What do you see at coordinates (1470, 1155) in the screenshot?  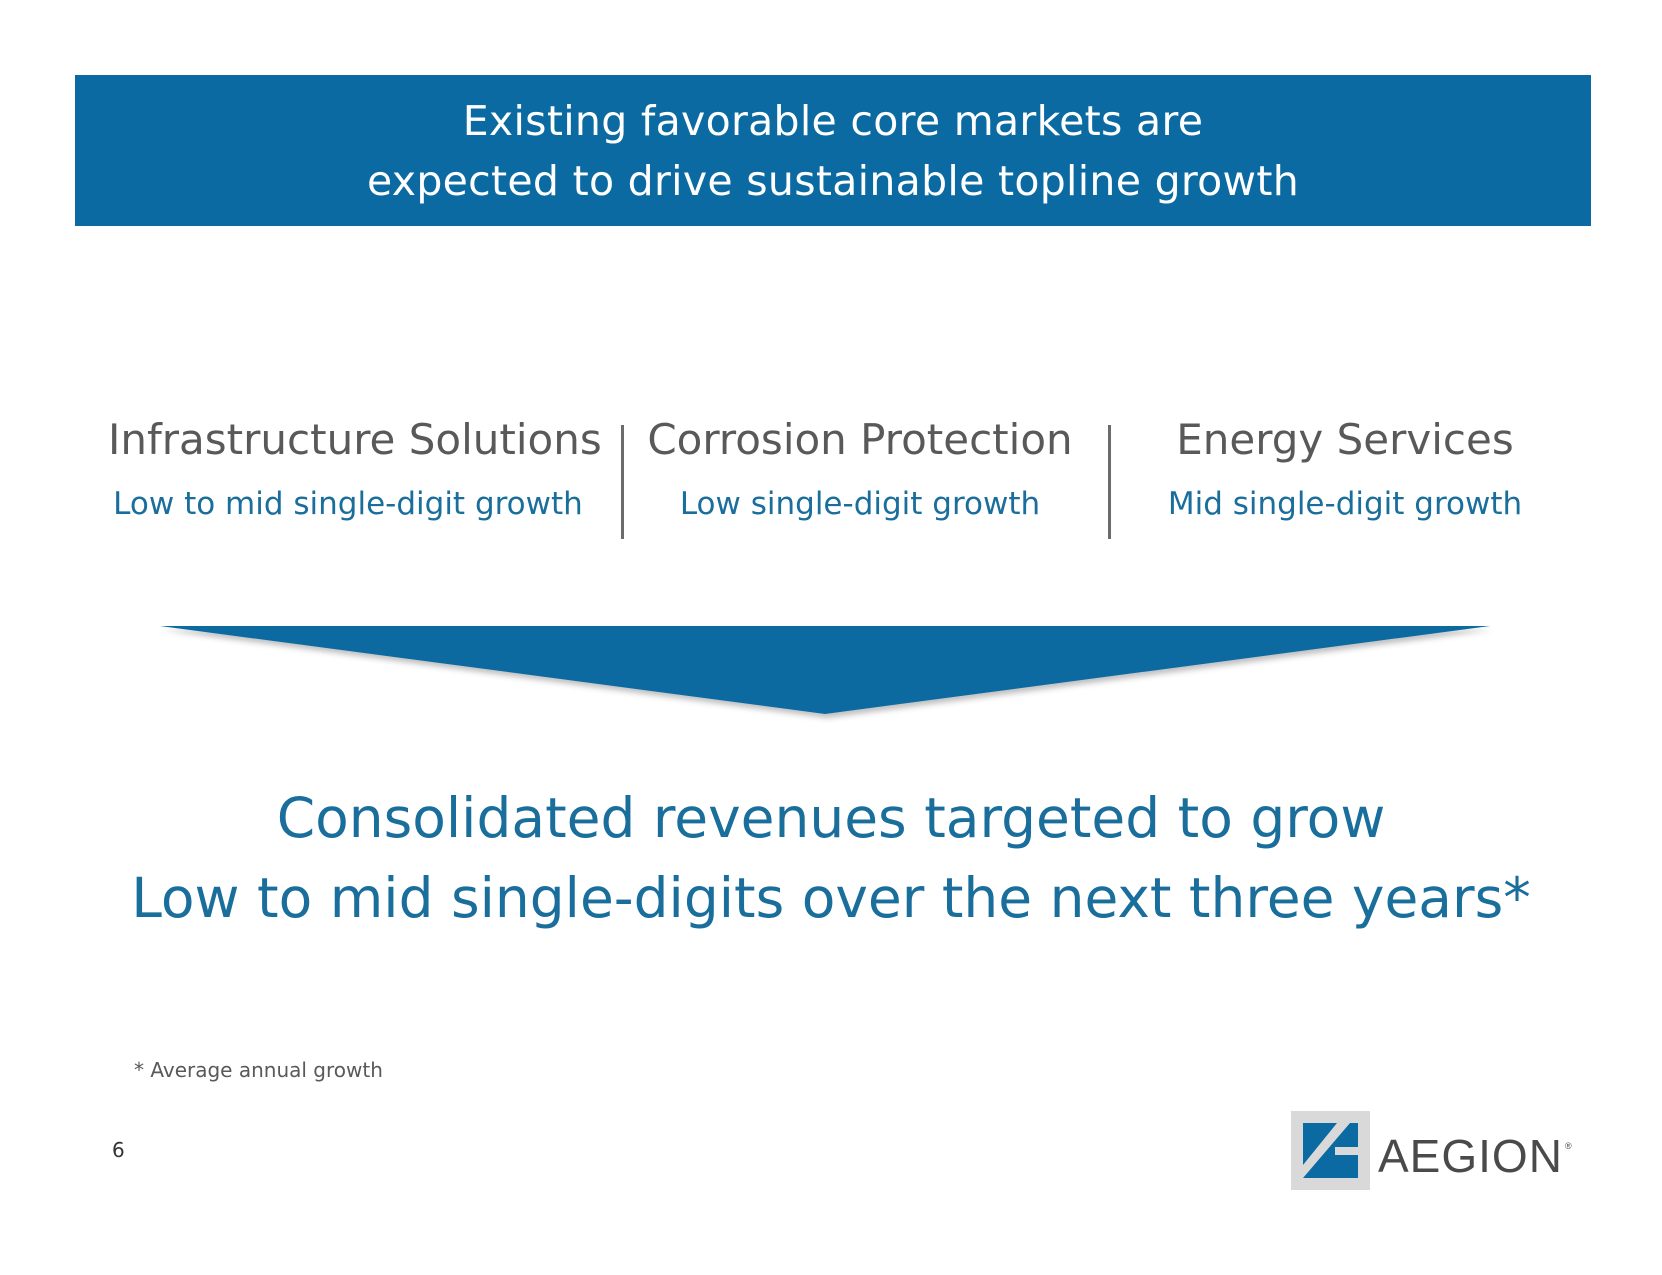 I see `aegion-logo-text: AEGION` at bounding box center [1470, 1155].